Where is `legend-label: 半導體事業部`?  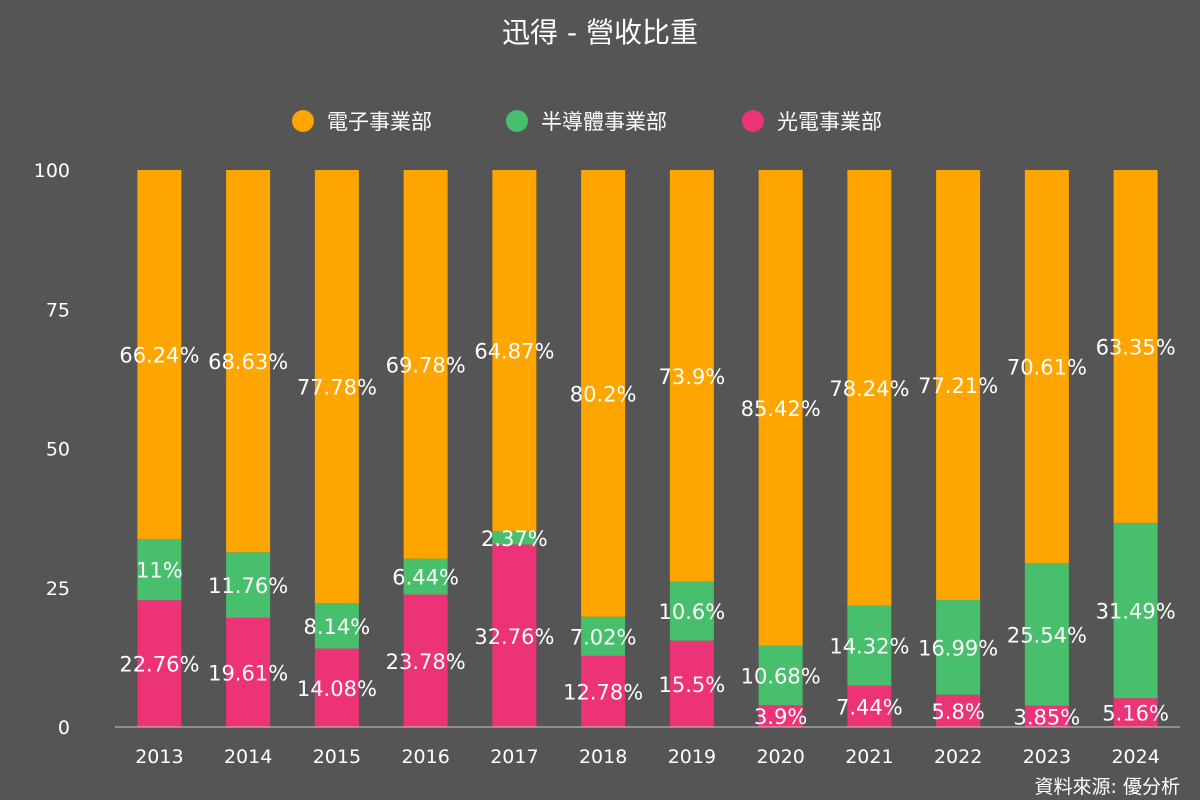 legend-label: 半導體事業部 is located at coordinates (604, 122).